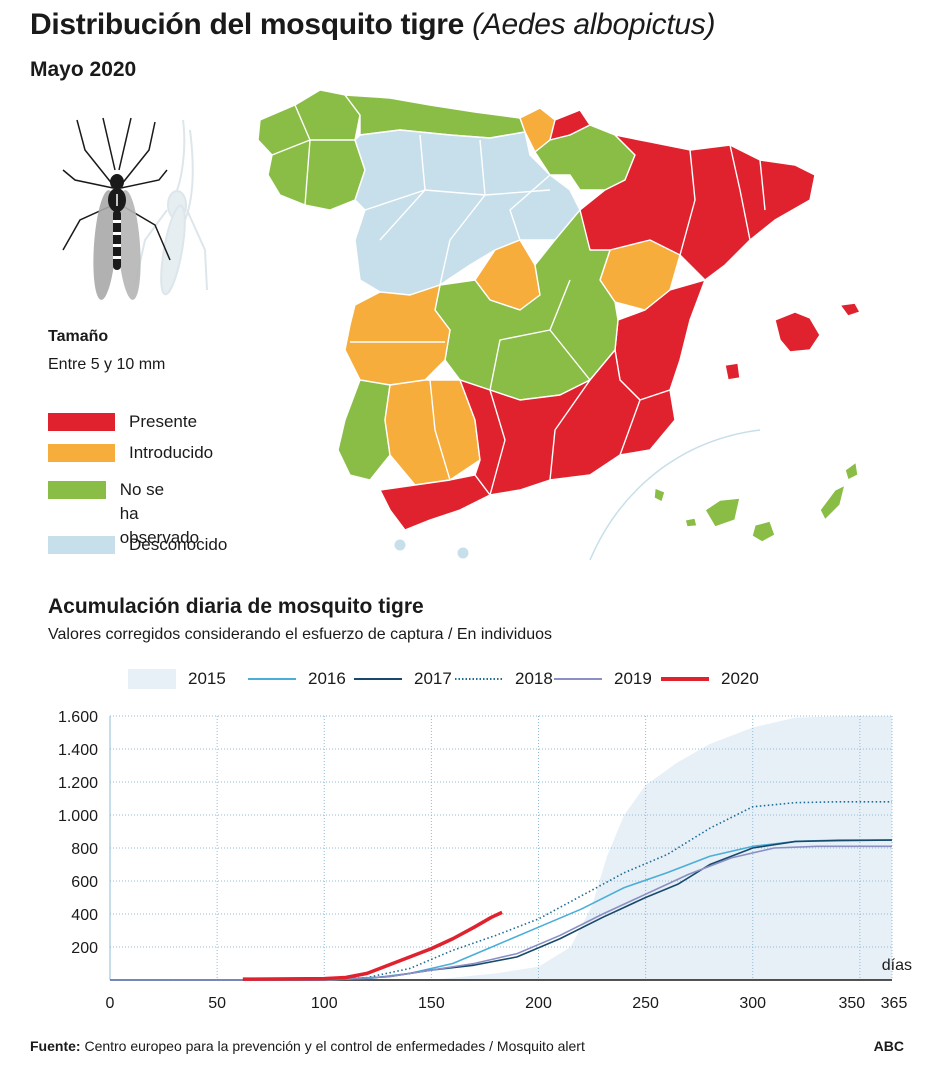 Image resolution: width=936 pixels, height=1074 pixels. Describe the element at coordinates (327, 678) in the screenshot. I see `chart-legend-label: 2016` at that location.